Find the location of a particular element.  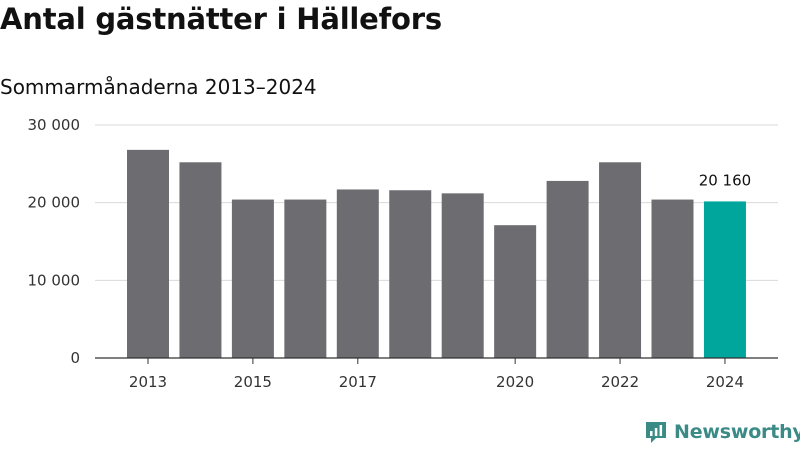

x-tick-label: 2015 is located at coordinates (253, 382).